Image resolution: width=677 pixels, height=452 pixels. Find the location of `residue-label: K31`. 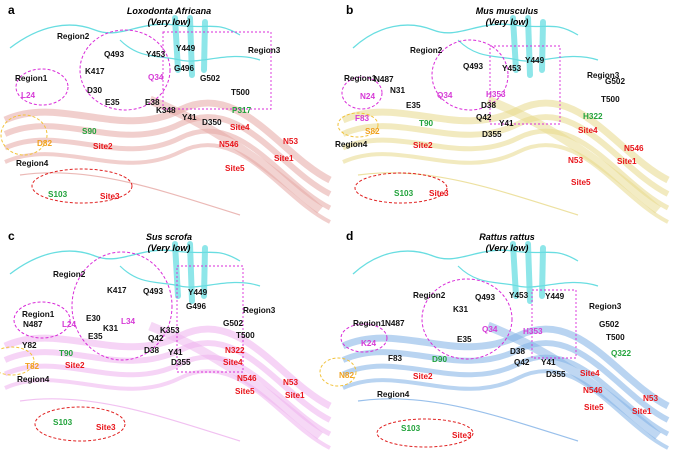

residue-label: K31 is located at coordinates (110, 328).